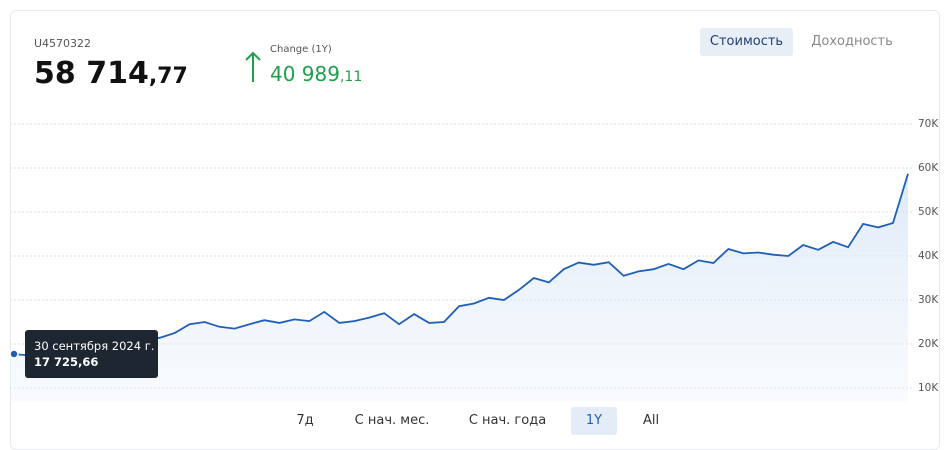 This screenshot has height=450, width=952. Describe the element at coordinates (66, 362) in the screenshot. I see `tooltip-value: 17 725,66` at that location.